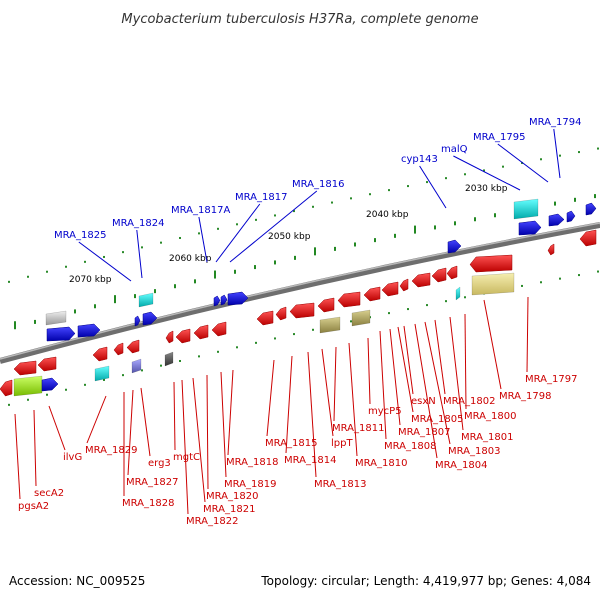 Image resolution: width=600 pixels, height=600 pixels. I want to click on gene-label-seca2: secA2, so click(49, 493).